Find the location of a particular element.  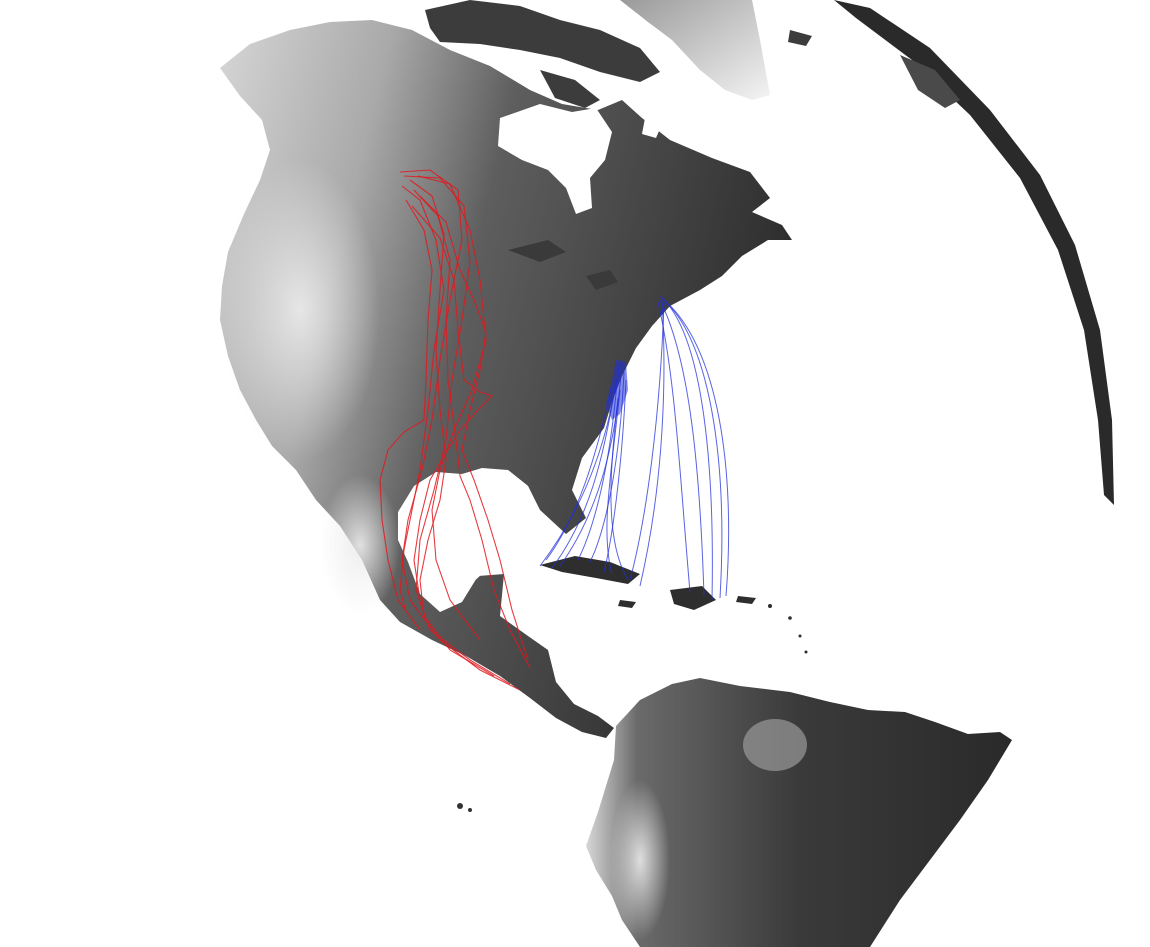

blue-migration-tracks is located at coordinates (634, 448).